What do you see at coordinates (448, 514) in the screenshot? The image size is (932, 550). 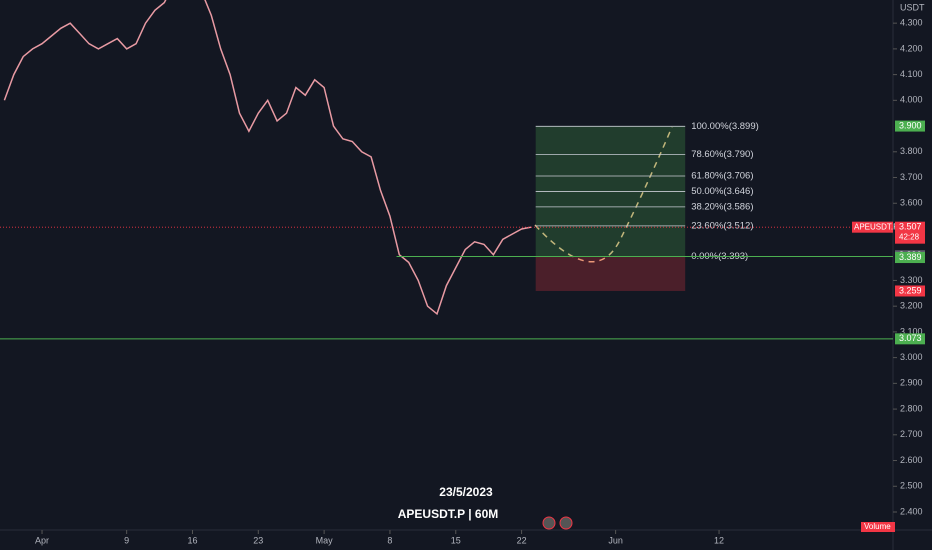 I see `symbol-title: APEUSDT.P | 60M` at bounding box center [448, 514].